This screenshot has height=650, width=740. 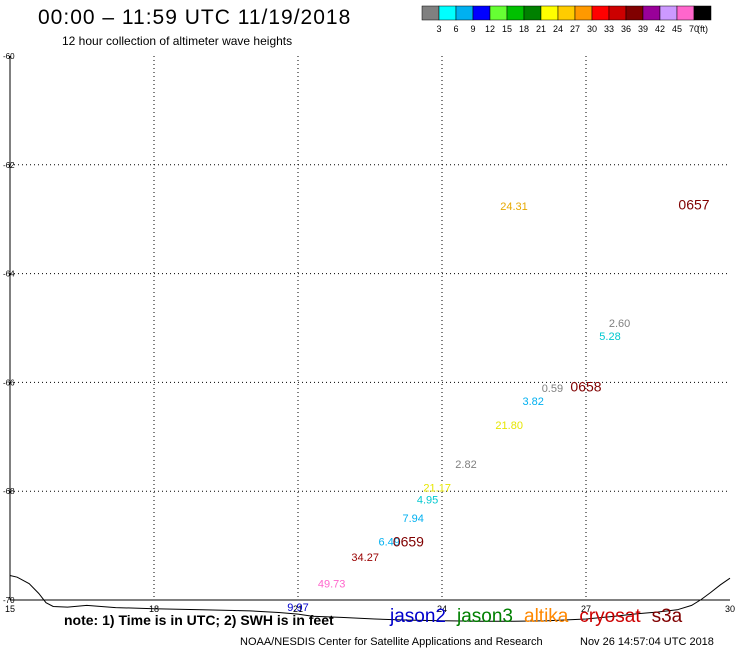 I want to click on color-scale-label: 45, so click(x=677, y=29).